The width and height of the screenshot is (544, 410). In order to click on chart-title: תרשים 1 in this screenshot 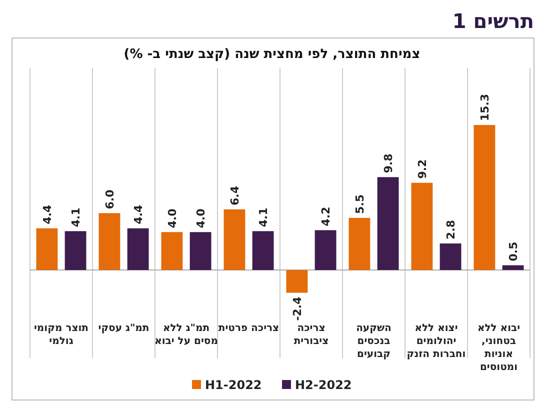, I will do `click(493, 21)`.